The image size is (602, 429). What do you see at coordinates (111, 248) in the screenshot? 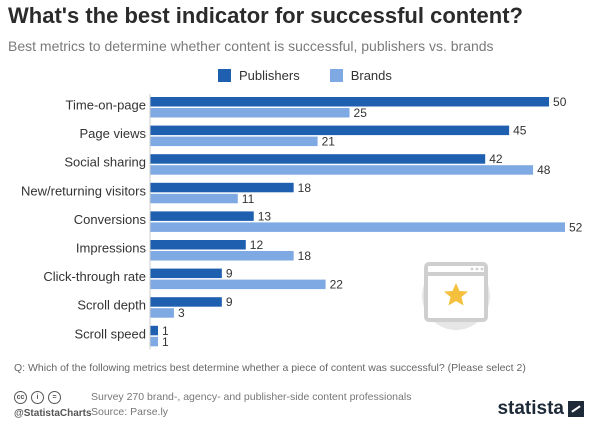
I see `category-label: Impressions` at bounding box center [111, 248].